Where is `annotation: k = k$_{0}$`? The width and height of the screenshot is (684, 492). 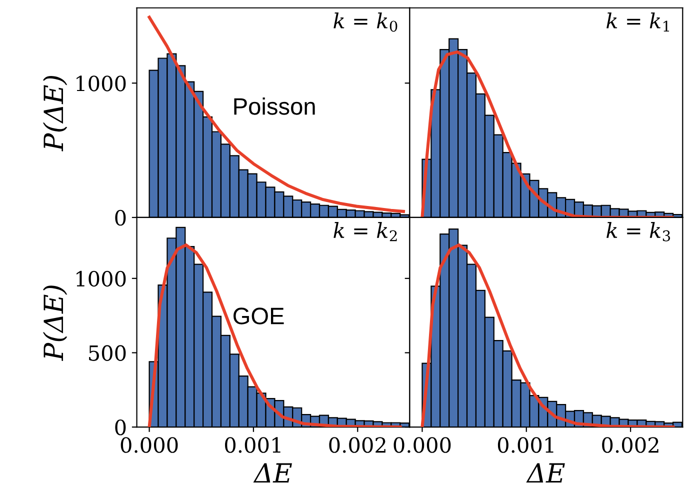 annotation: k = k$_{0}$ is located at coordinates (366, 22).